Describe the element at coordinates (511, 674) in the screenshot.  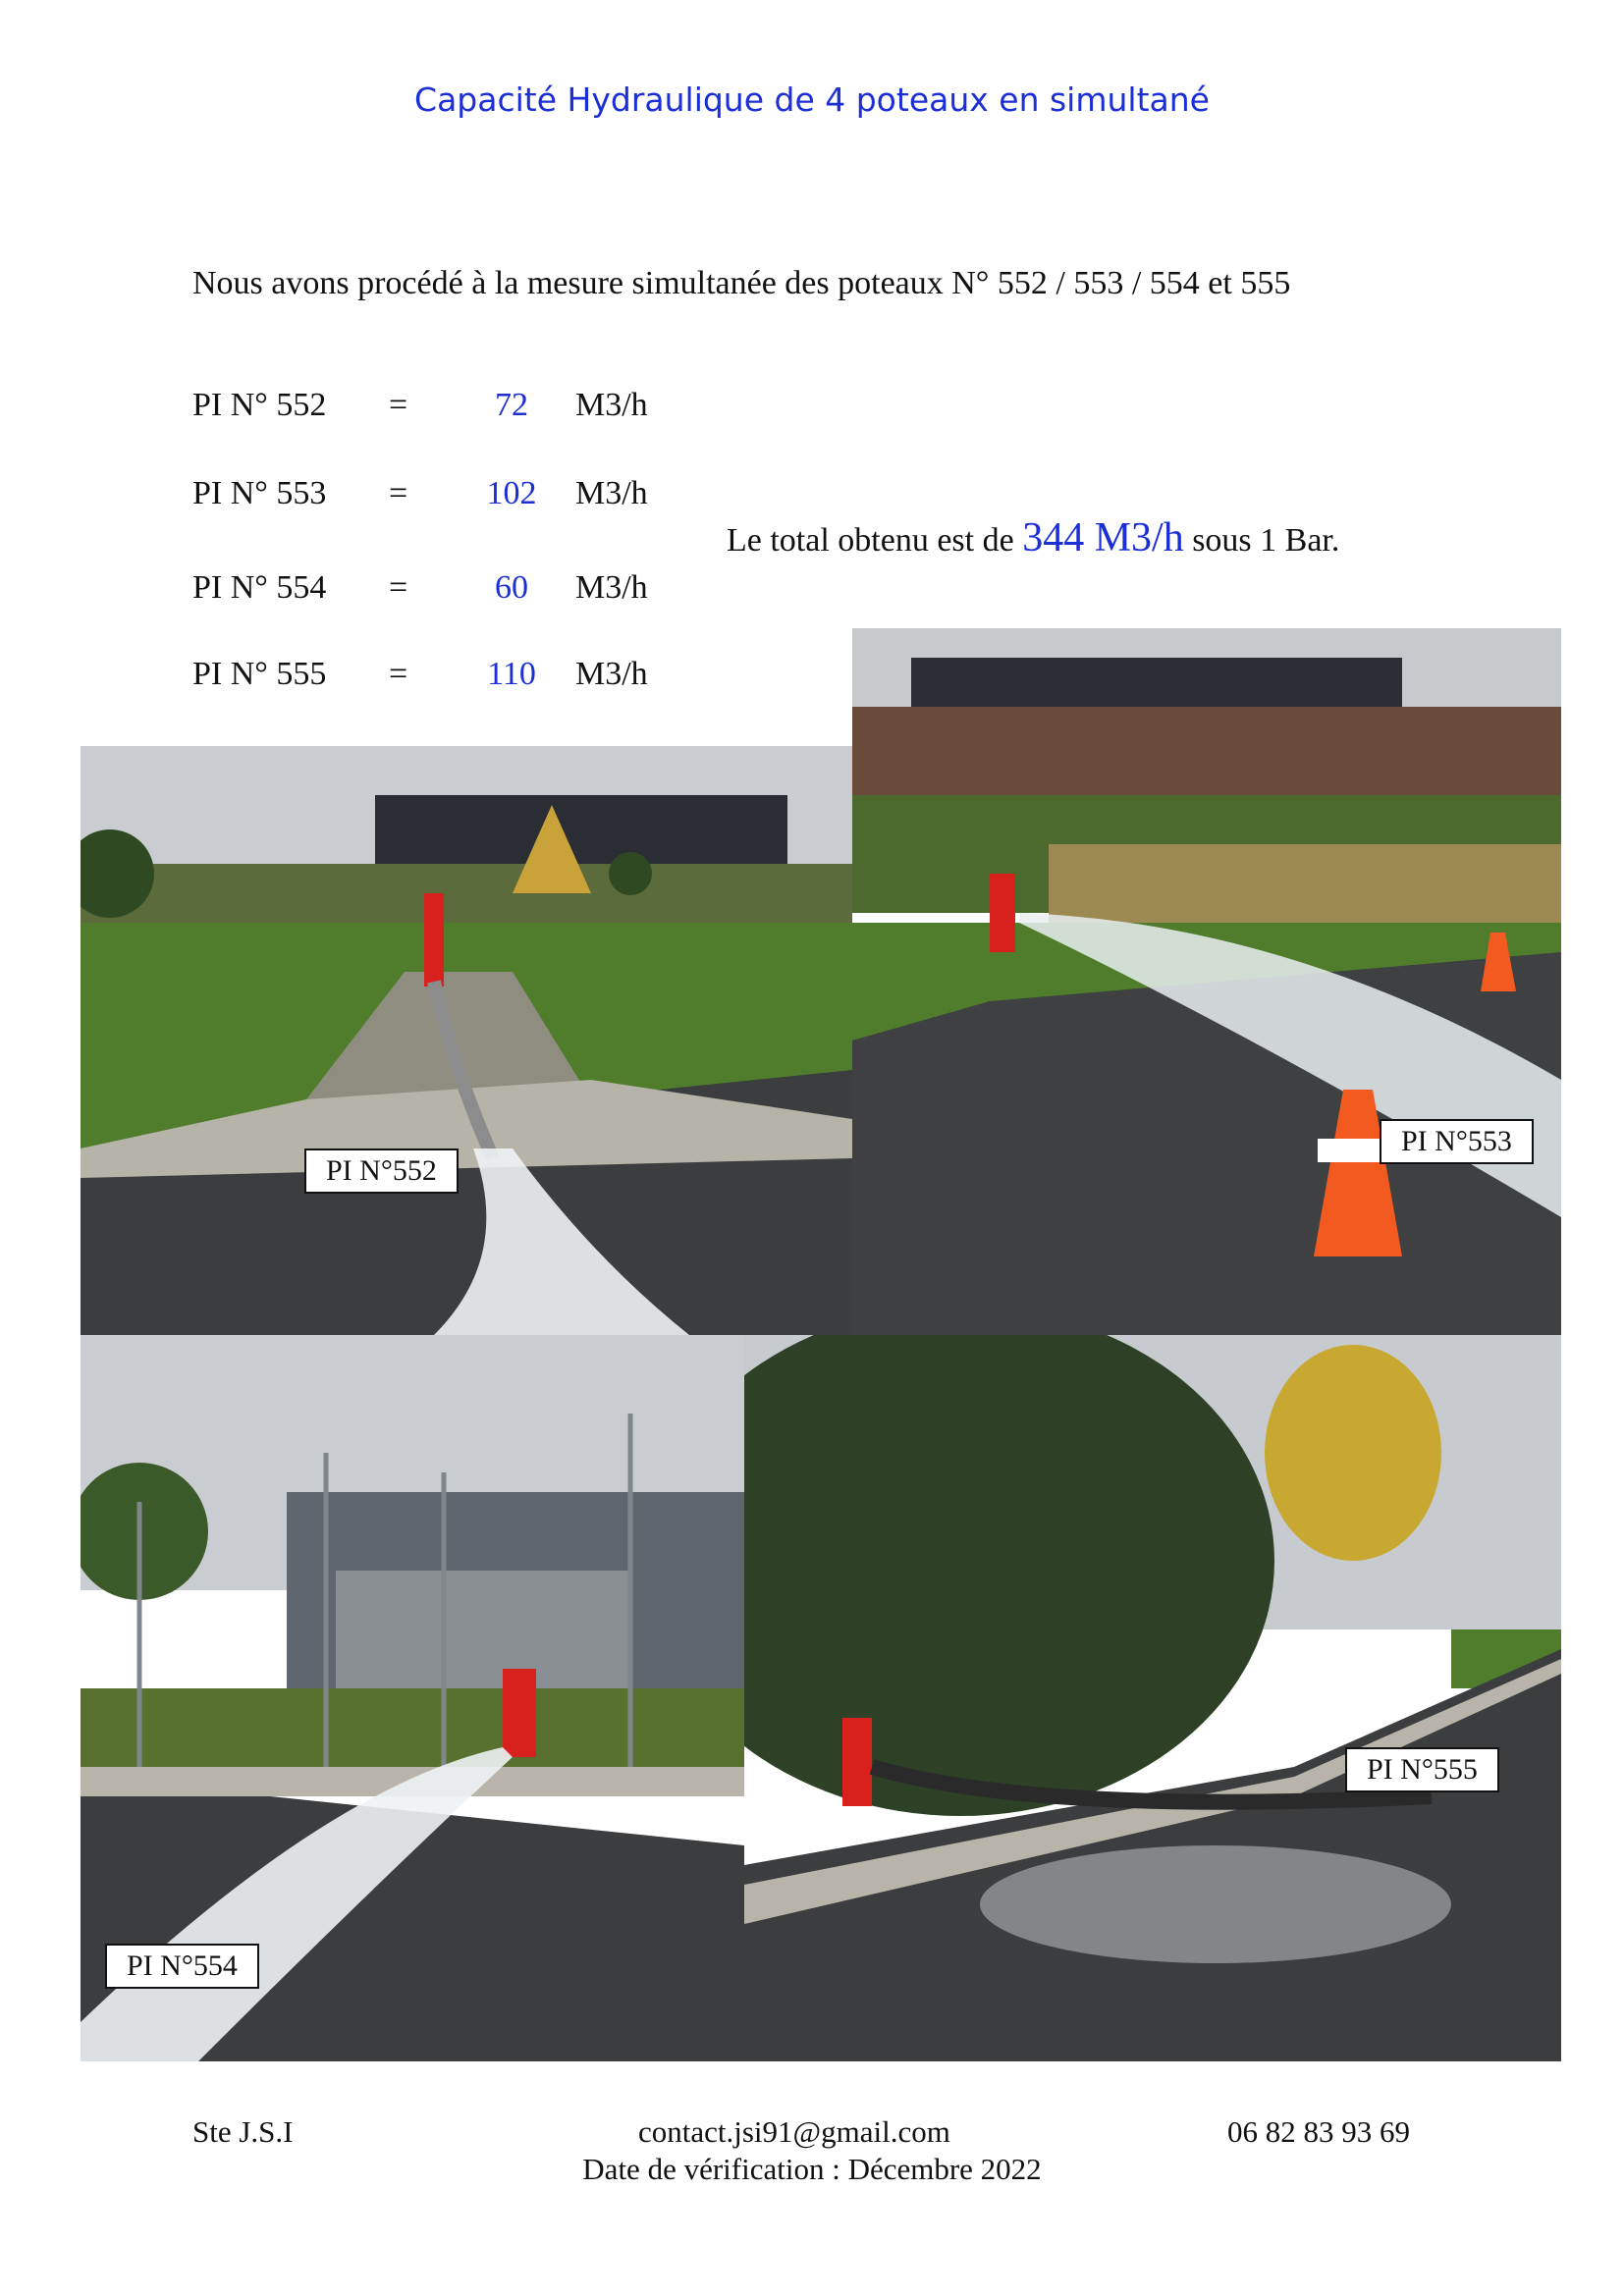
I see `measurement-value: 110` at that location.